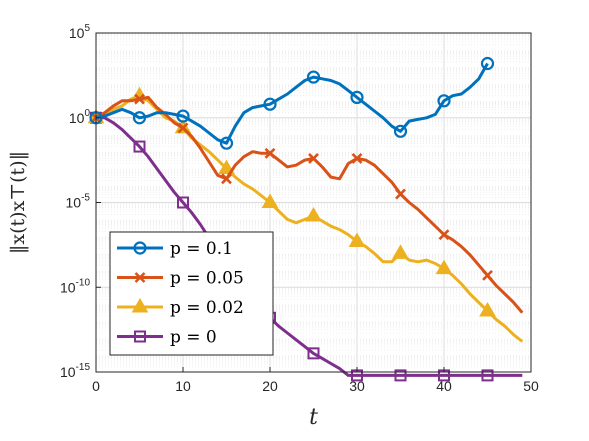  What do you see at coordinates (313, 417) in the screenshot?
I see `x-axis-label: t` at bounding box center [313, 417].